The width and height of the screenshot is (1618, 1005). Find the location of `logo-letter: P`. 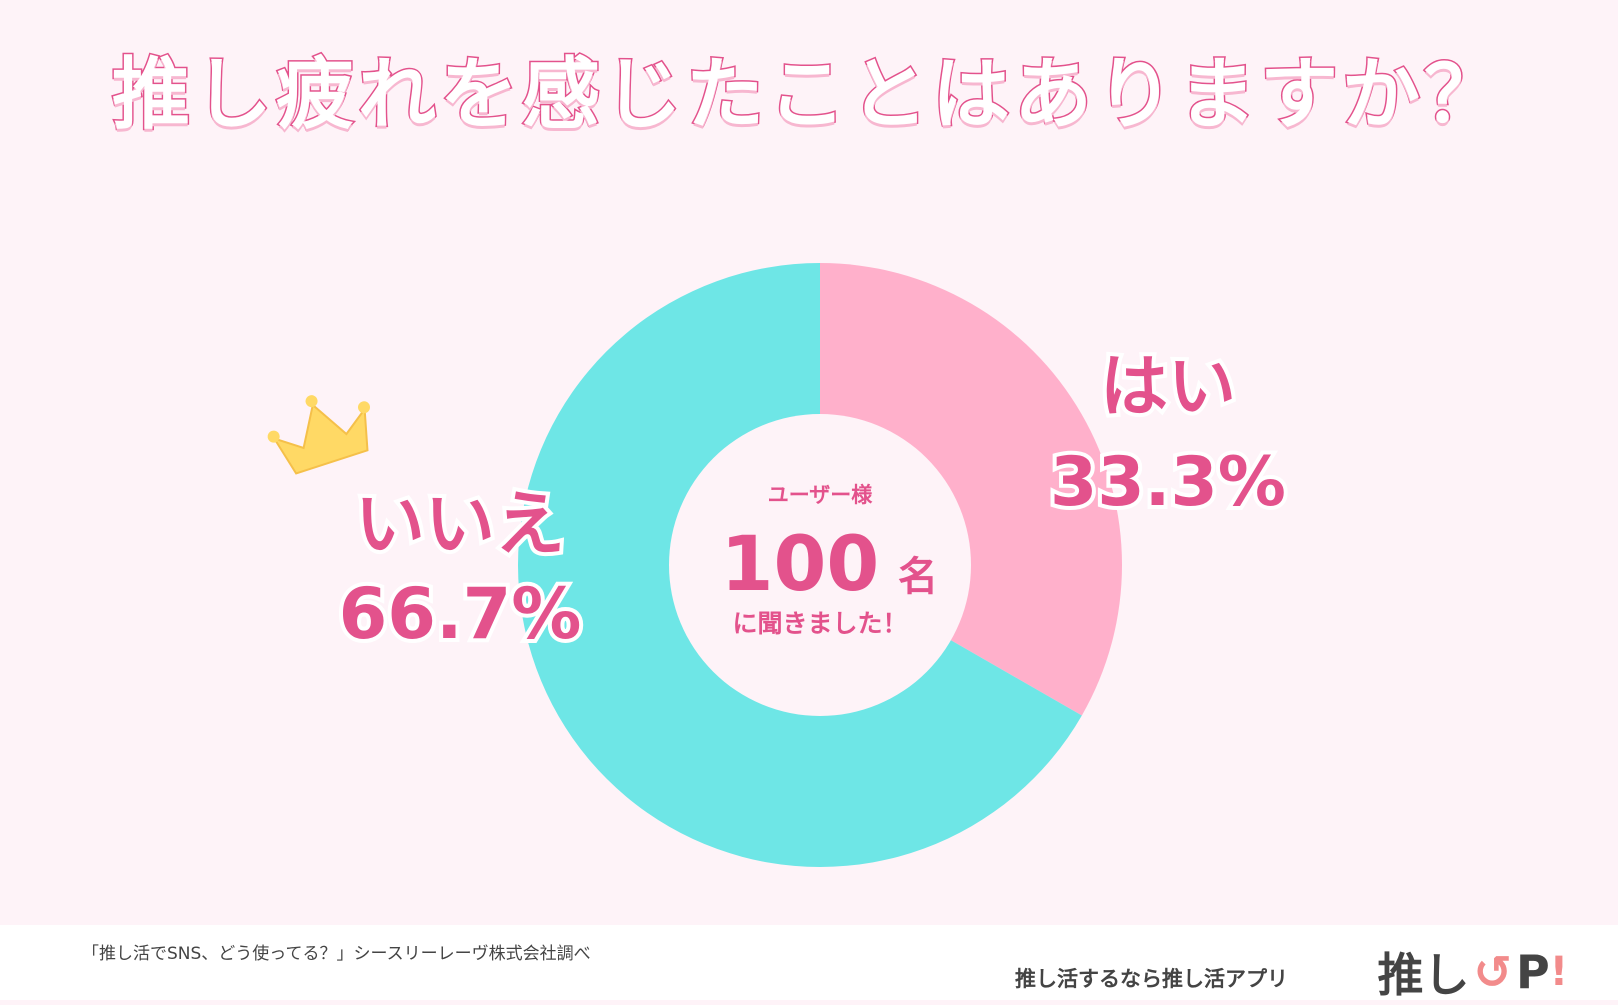

logo-letter: P is located at coordinates (1533, 972).